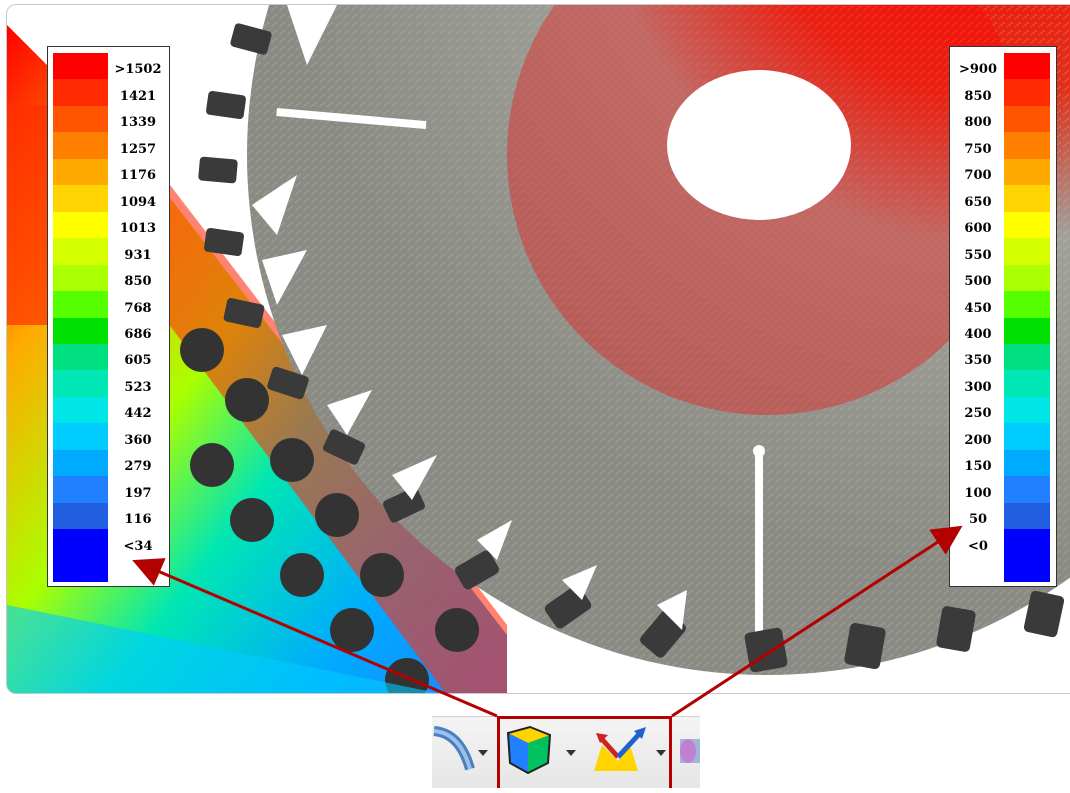  I want to click on scale-label: 500, so click(978, 282).